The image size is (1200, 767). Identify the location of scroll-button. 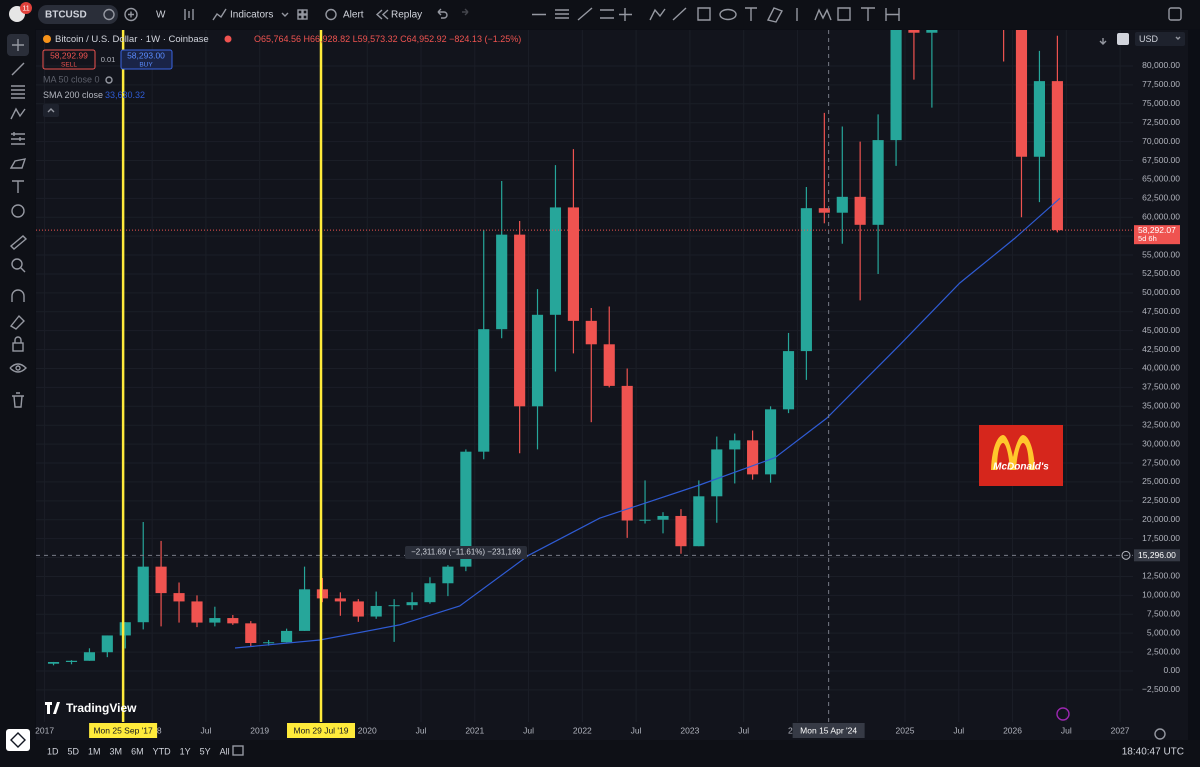
(18, 740).